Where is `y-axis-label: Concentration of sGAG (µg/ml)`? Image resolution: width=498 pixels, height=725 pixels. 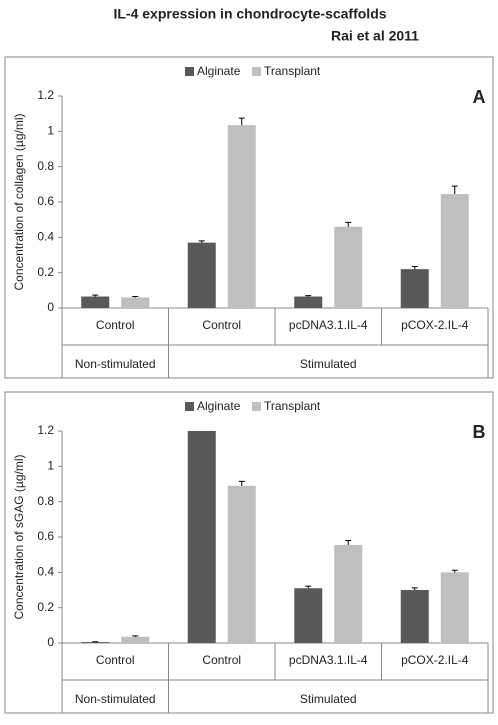 y-axis-label: Concentration of sGAG (µg/ml) is located at coordinates (19, 537).